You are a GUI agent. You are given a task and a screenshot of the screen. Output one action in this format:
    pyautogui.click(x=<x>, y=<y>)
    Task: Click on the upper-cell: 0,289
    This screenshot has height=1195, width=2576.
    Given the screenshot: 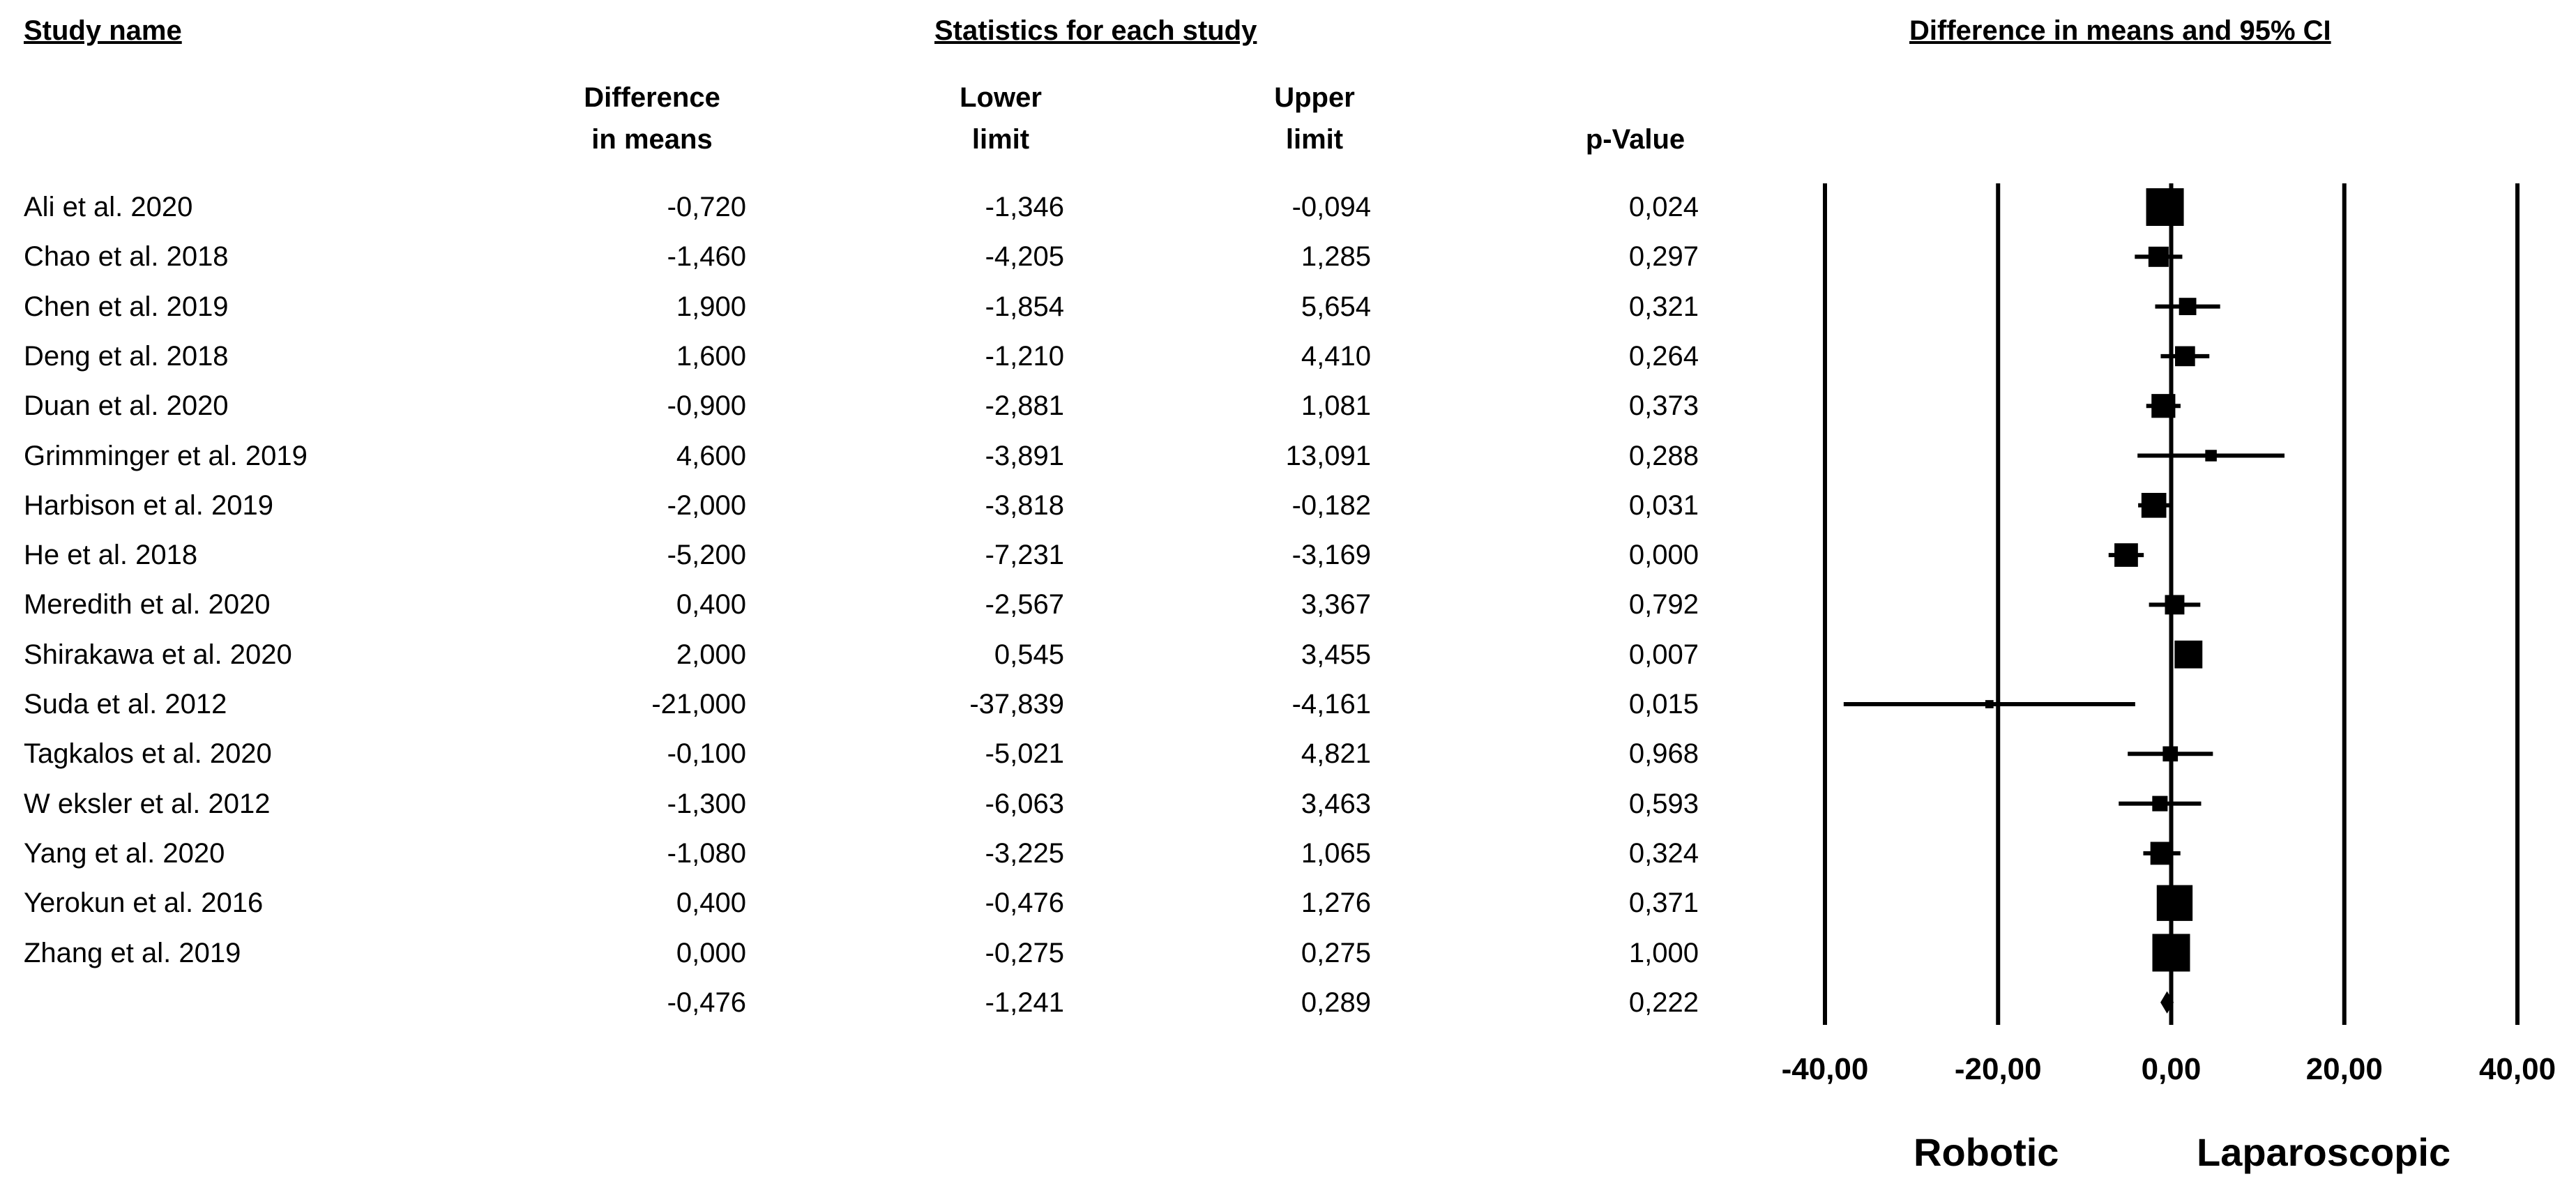 What is the action you would take?
    pyautogui.click(x=1336, y=1002)
    